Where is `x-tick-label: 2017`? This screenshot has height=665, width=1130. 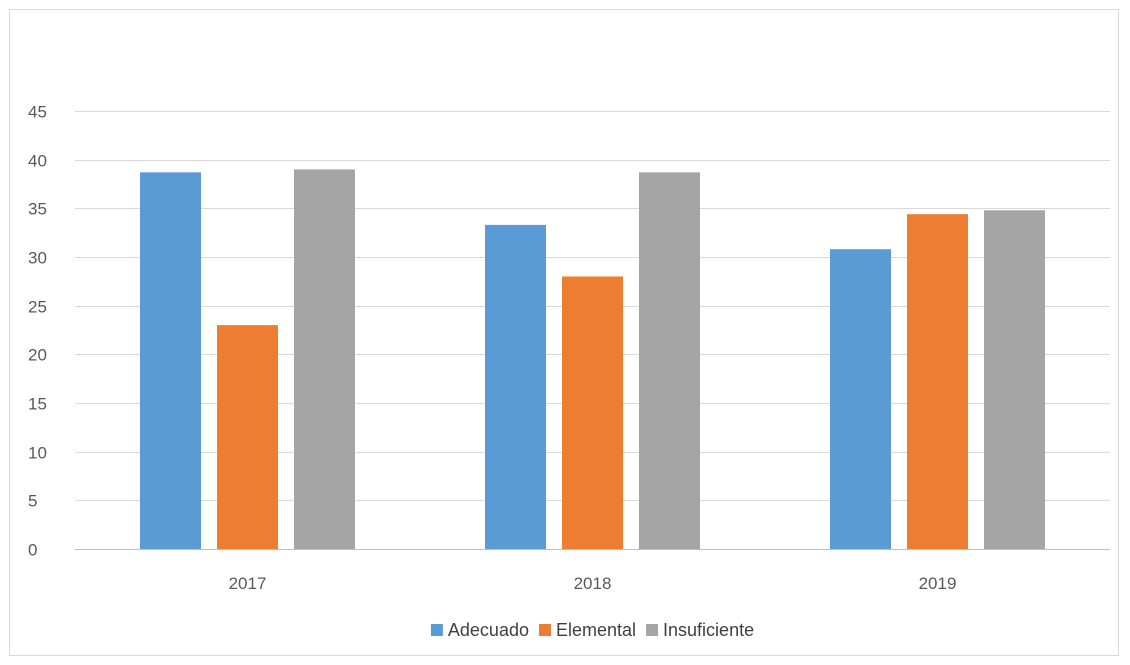 x-tick-label: 2017 is located at coordinates (248, 583).